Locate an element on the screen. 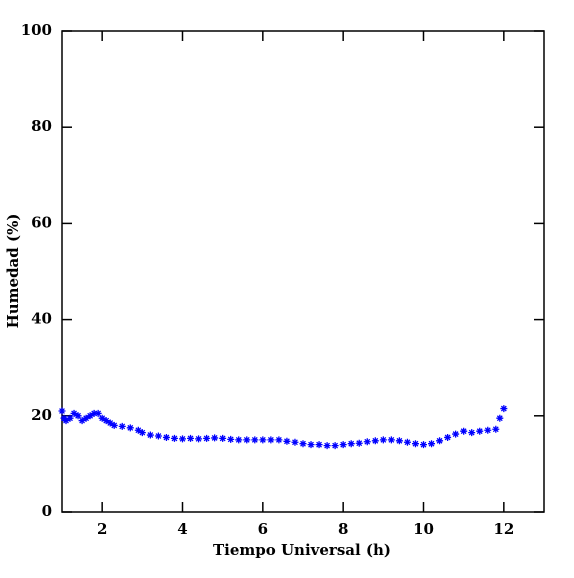  y-tick-label: 20 is located at coordinates (41, 415).